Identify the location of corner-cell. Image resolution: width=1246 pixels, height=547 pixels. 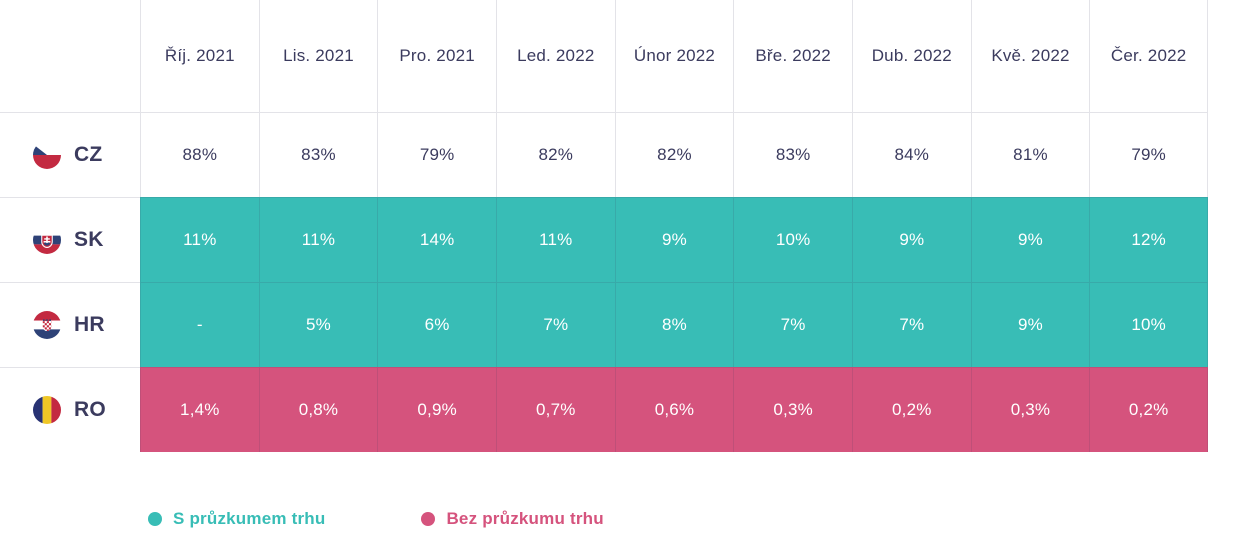
(70, 56).